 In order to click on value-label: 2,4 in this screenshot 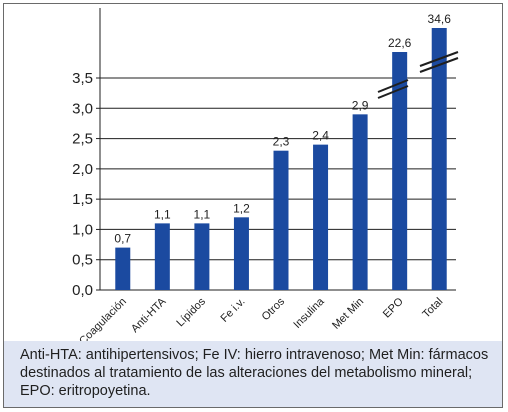, I will do `click(320, 136)`.